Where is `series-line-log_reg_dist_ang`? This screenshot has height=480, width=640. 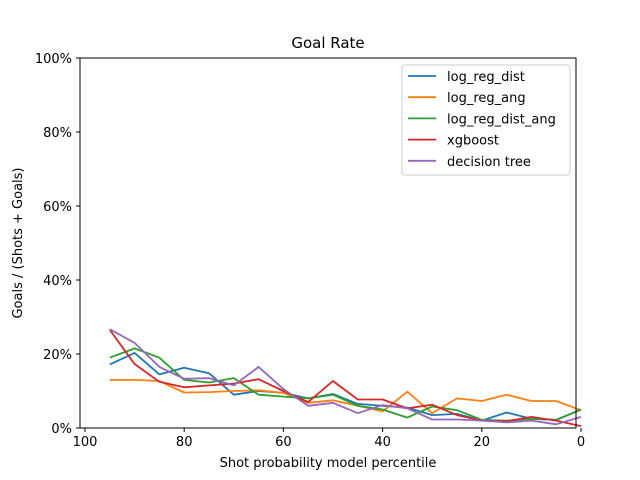 series-line-log_reg_dist_ang is located at coordinates (345, 384).